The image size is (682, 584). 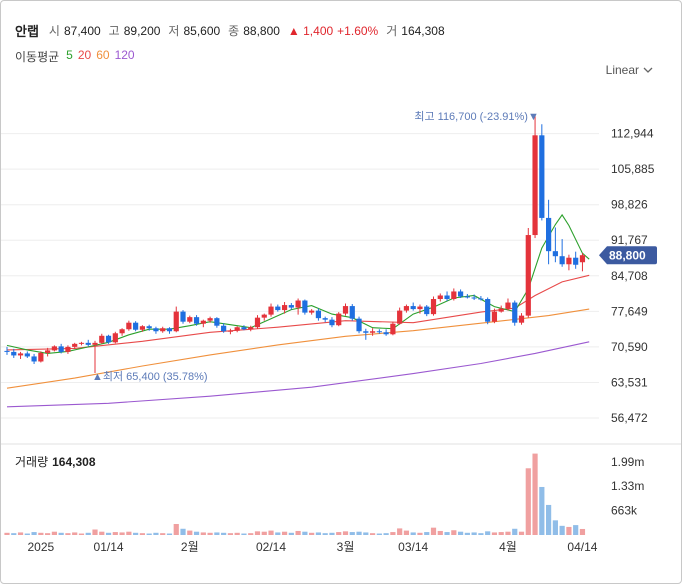 What do you see at coordinates (346, 547) in the screenshot?
I see `time-tick-label: 3월` at bounding box center [346, 547].